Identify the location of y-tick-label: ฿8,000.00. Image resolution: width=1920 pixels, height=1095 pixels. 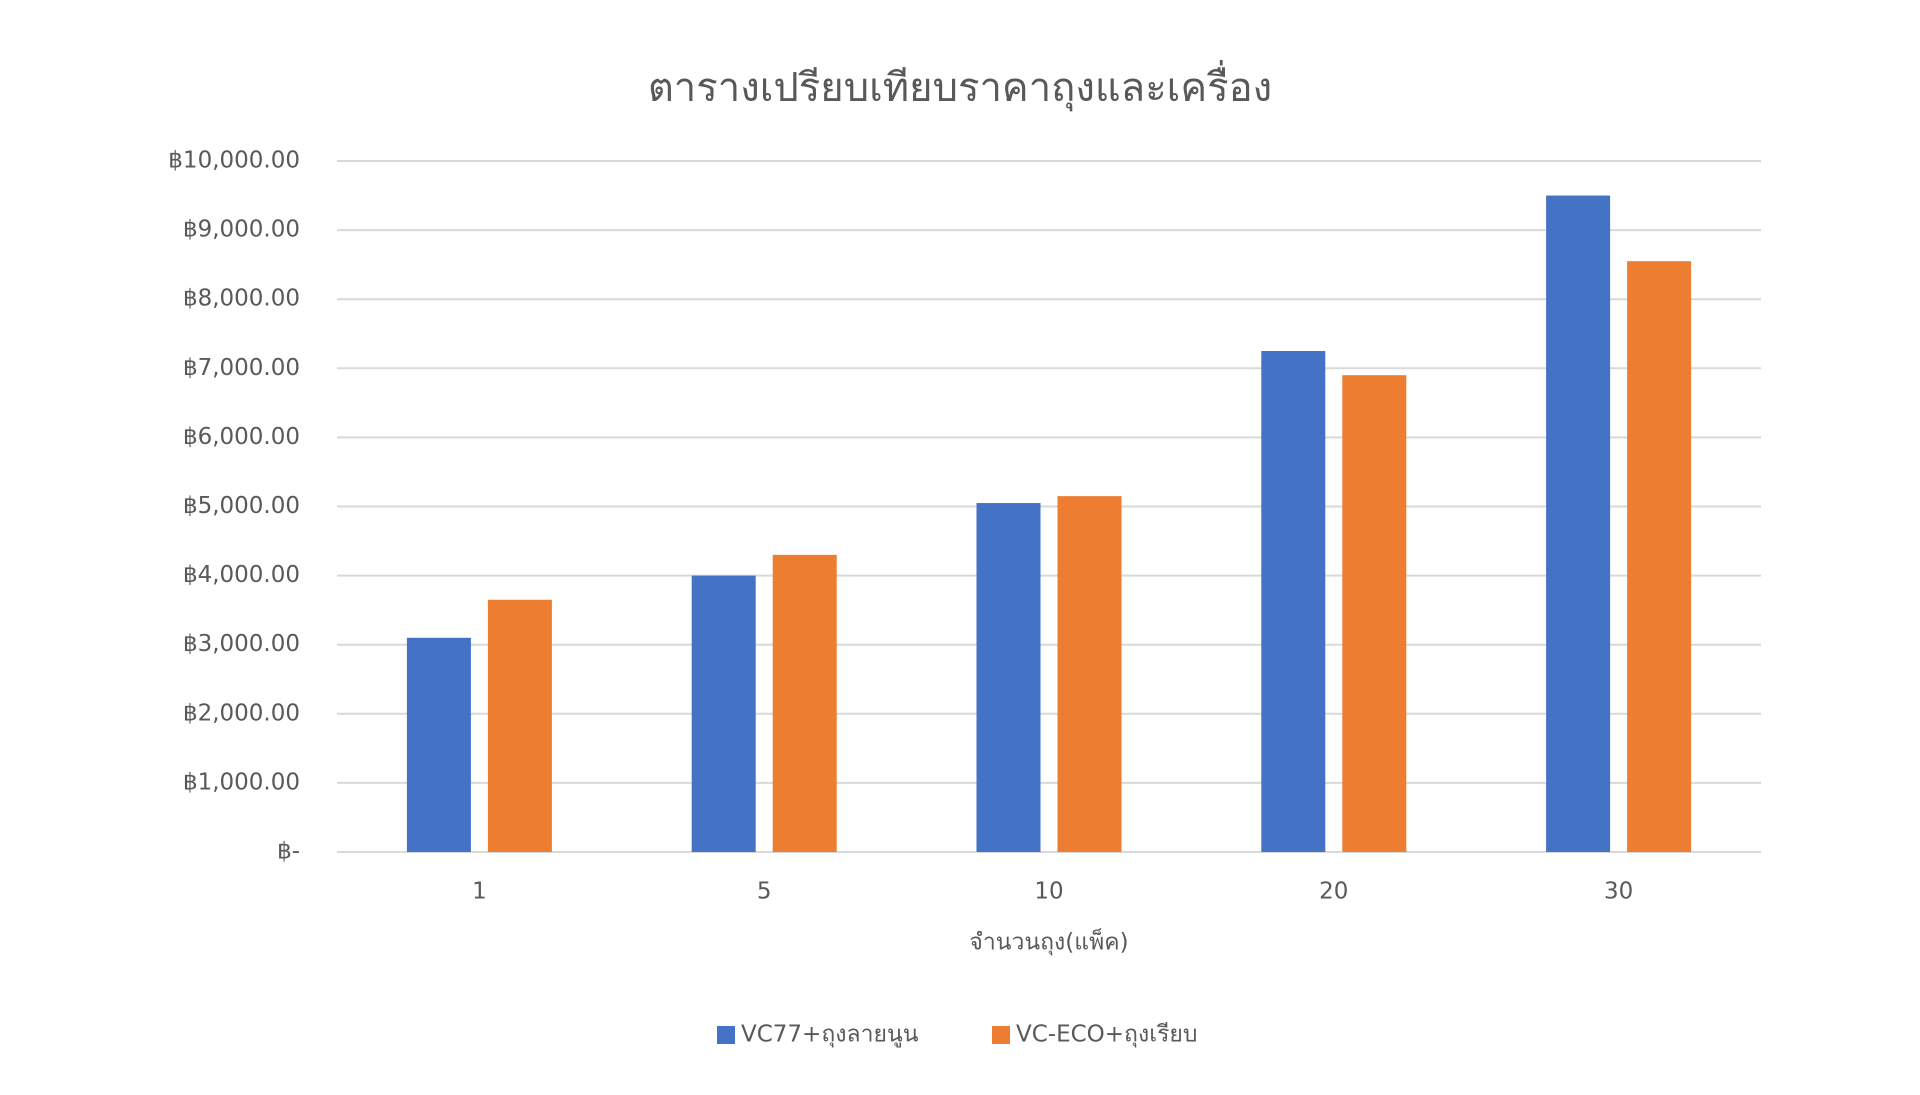
(241, 299).